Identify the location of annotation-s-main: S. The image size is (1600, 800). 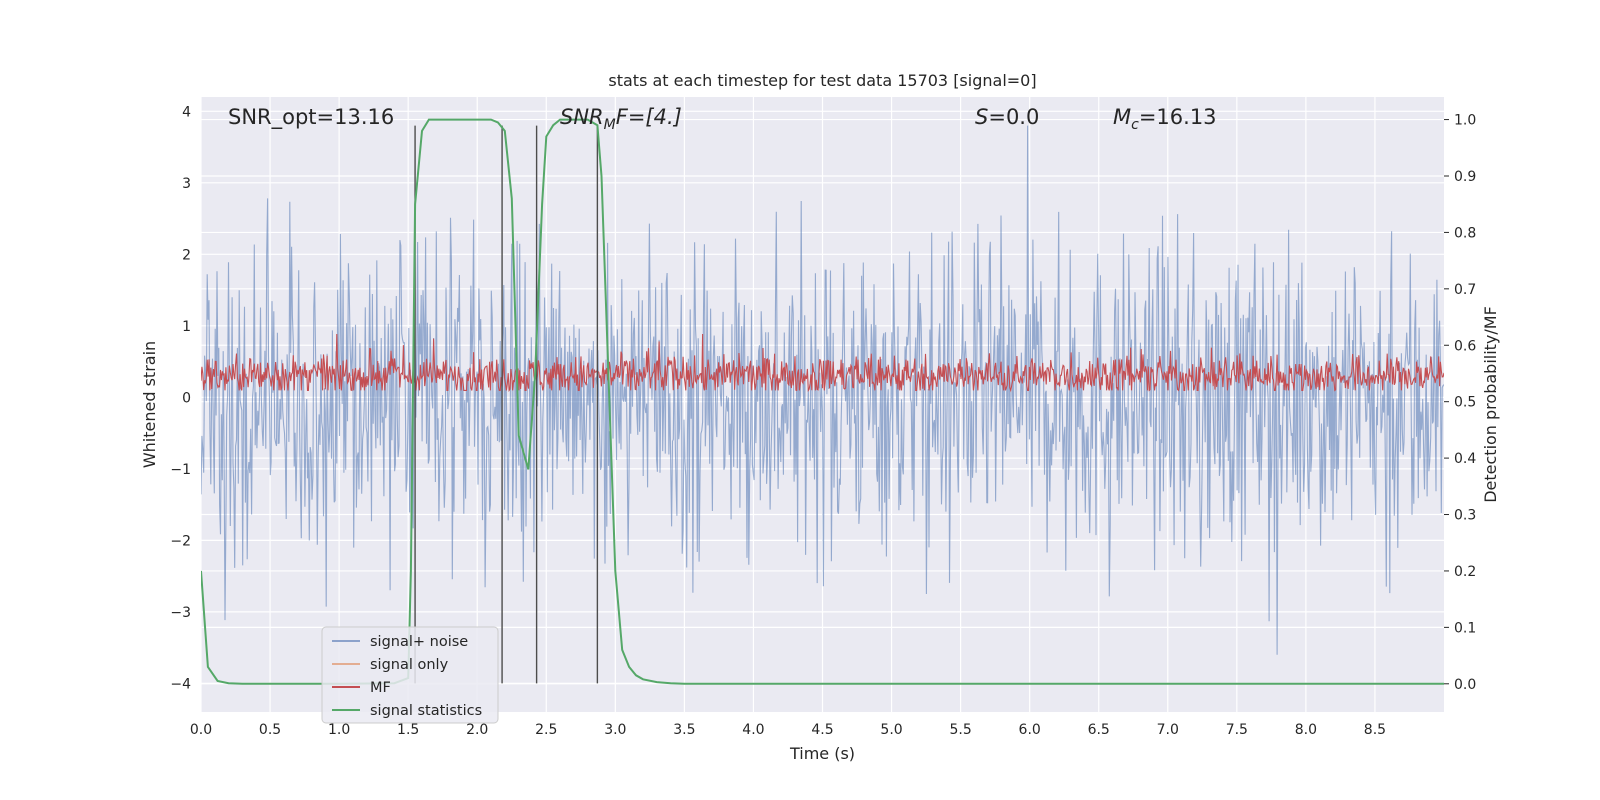
(981, 117).